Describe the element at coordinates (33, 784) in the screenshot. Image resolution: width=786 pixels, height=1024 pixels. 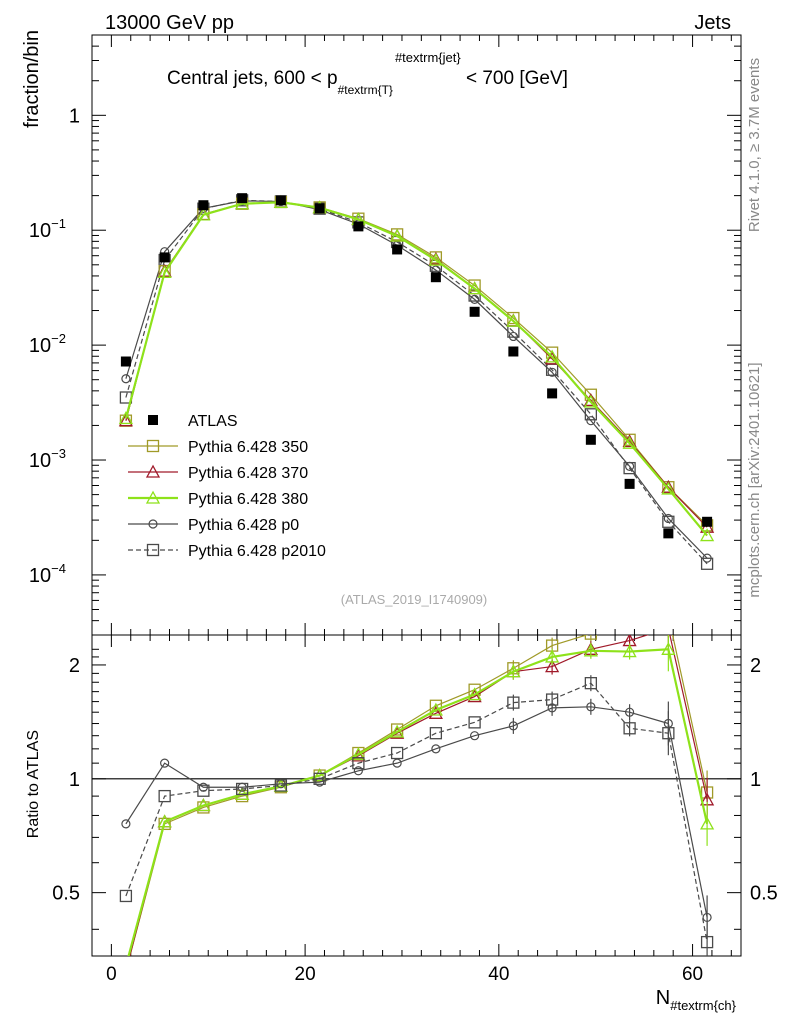
I see `ratio-y-label: Ratio to ATLAS` at that location.